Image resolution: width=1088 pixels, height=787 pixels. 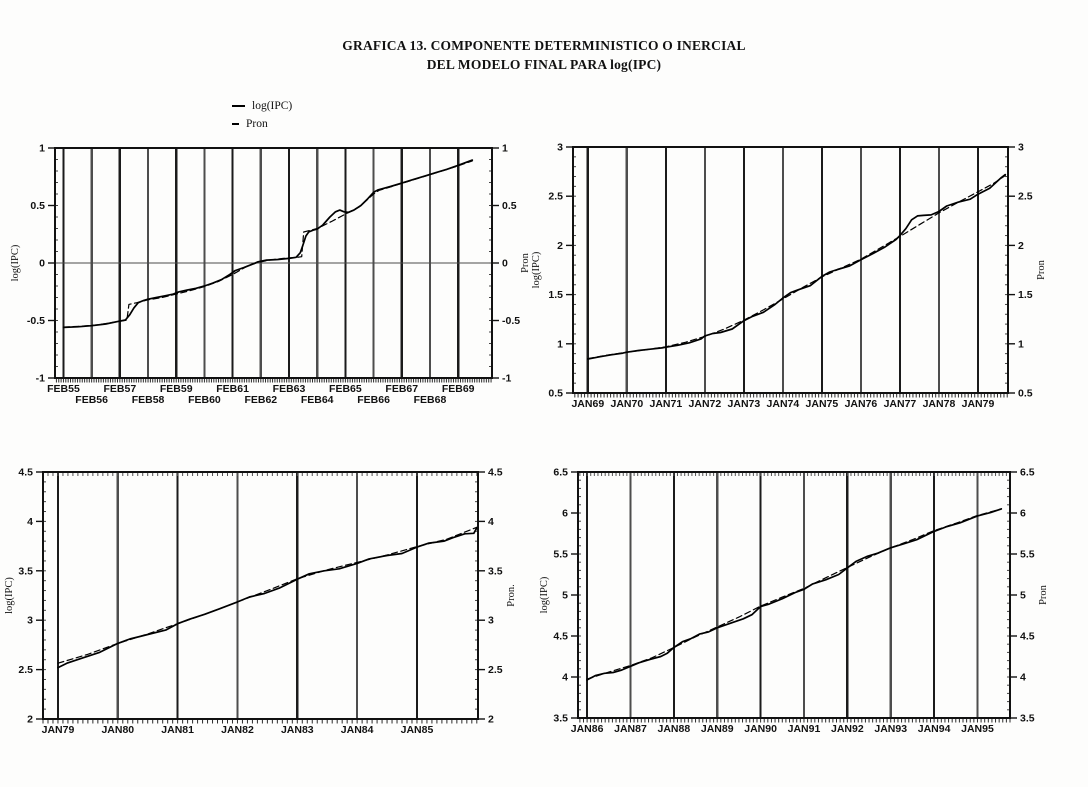 I want to click on x-tick-label: FEB61, so click(x=232, y=389).